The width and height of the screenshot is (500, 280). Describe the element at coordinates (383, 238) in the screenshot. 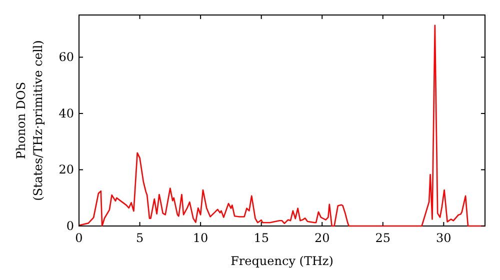

I see `x-tick-label: 25` at that location.